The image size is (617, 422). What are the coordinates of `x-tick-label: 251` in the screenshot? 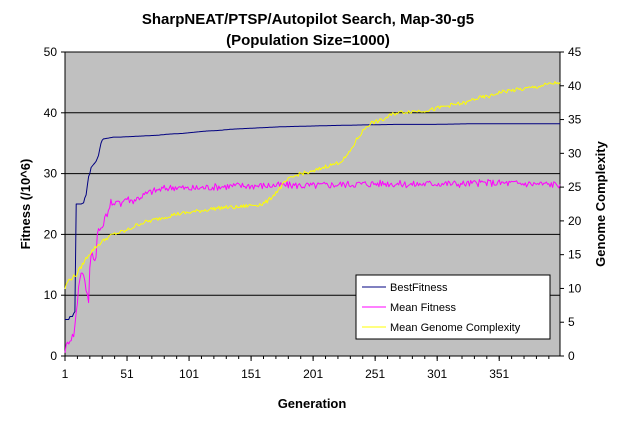 It's located at (375, 374).